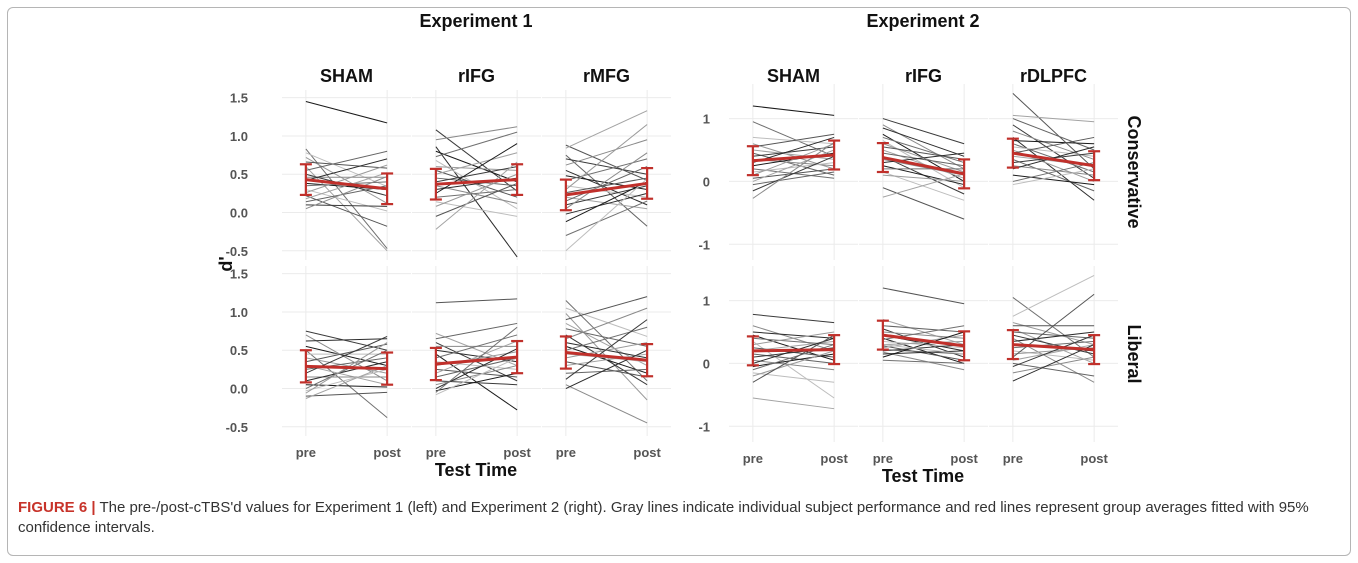 This screenshot has width=1358, height=563. Describe the element at coordinates (1134, 353) in the screenshot. I see `facet-row-label: Liberal` at that location.